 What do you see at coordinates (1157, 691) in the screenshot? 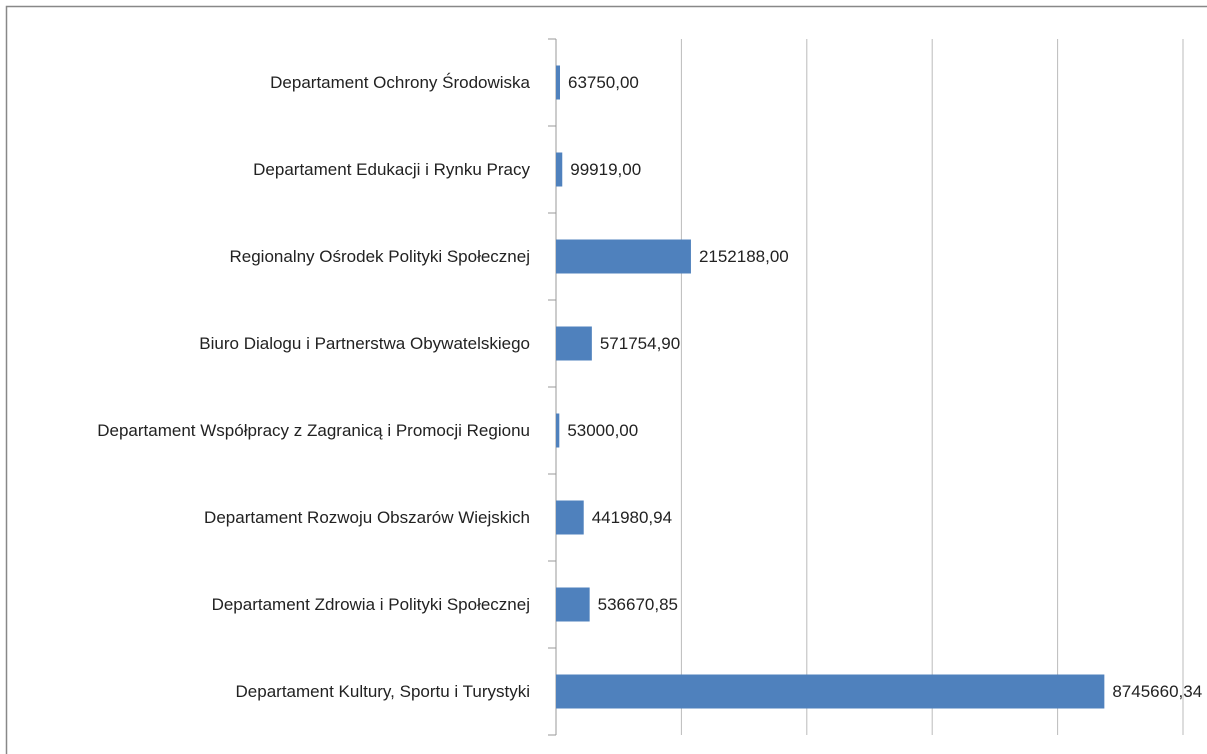
I see `value-label: 8745660,34` at bounding box center [1157, 691].